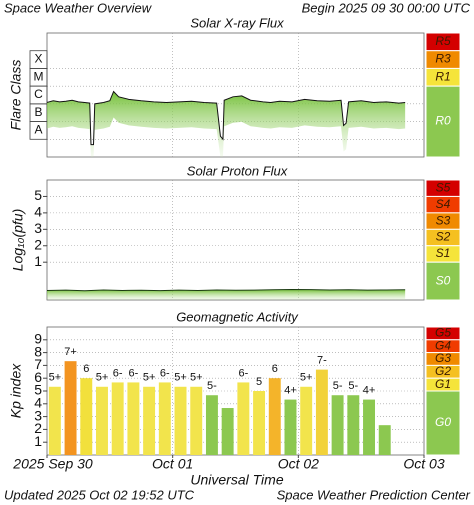  I want to click on y-tick-label: C, so click(38, 94).